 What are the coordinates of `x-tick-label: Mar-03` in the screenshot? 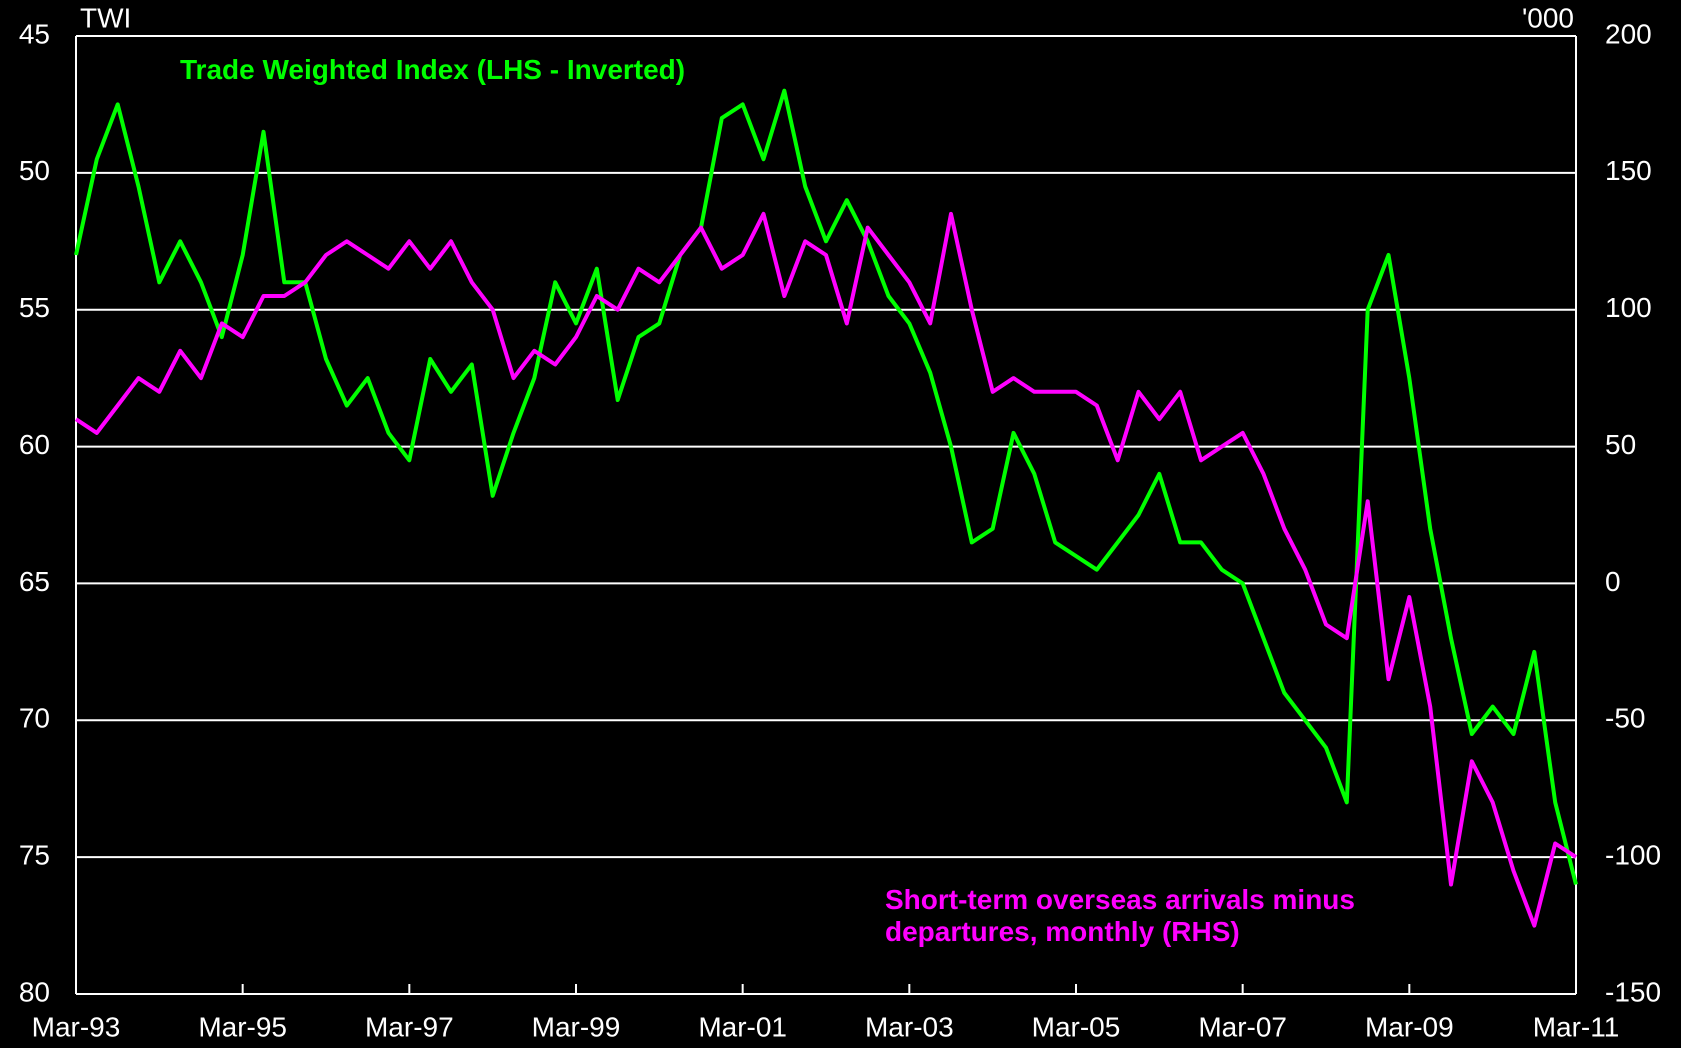 It's located at (909, 1026).